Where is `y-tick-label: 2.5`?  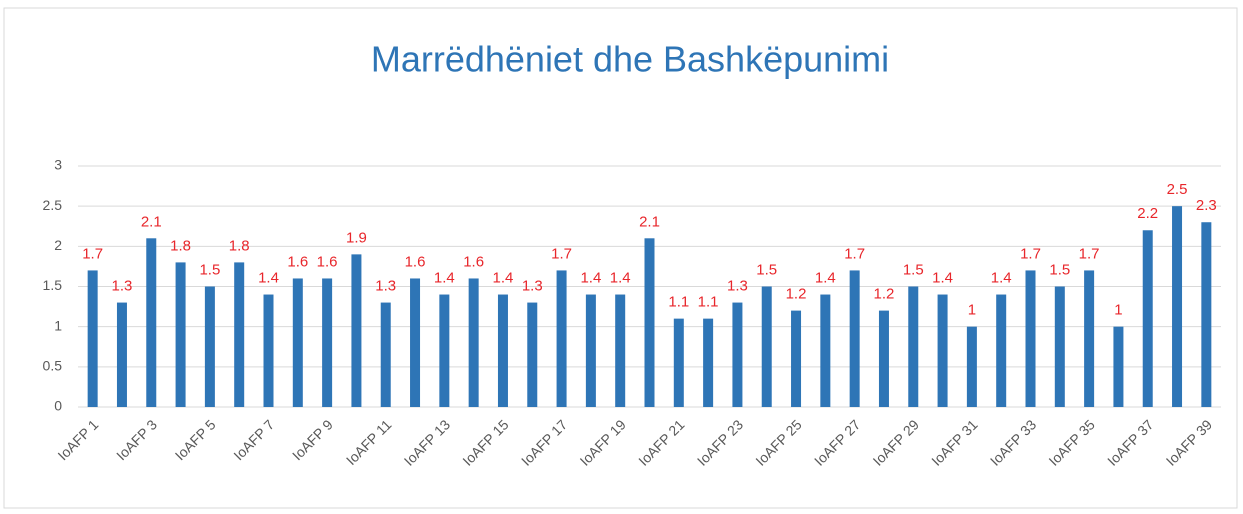 y-tick-label: 2.5 is located at coordinates (53, 205).